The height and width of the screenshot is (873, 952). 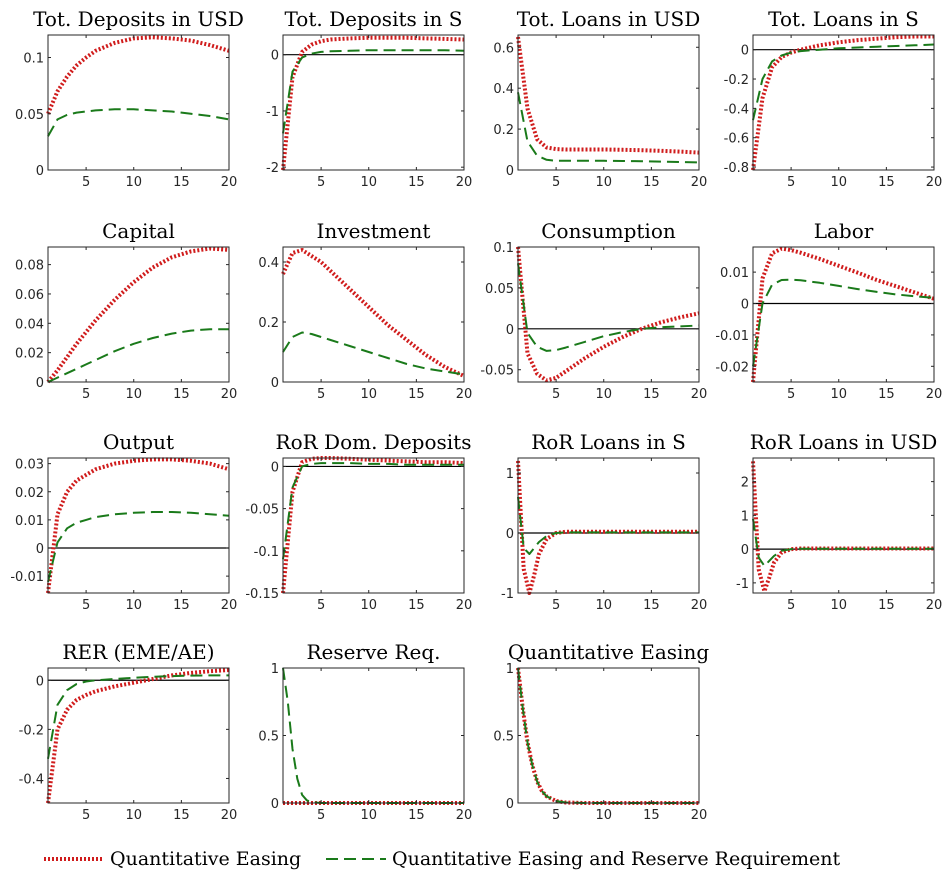 What do you see at coordinates (497, 371) in the screenshot?
I see `y-tick-label: -0.05` at bounding box center [497, 371].